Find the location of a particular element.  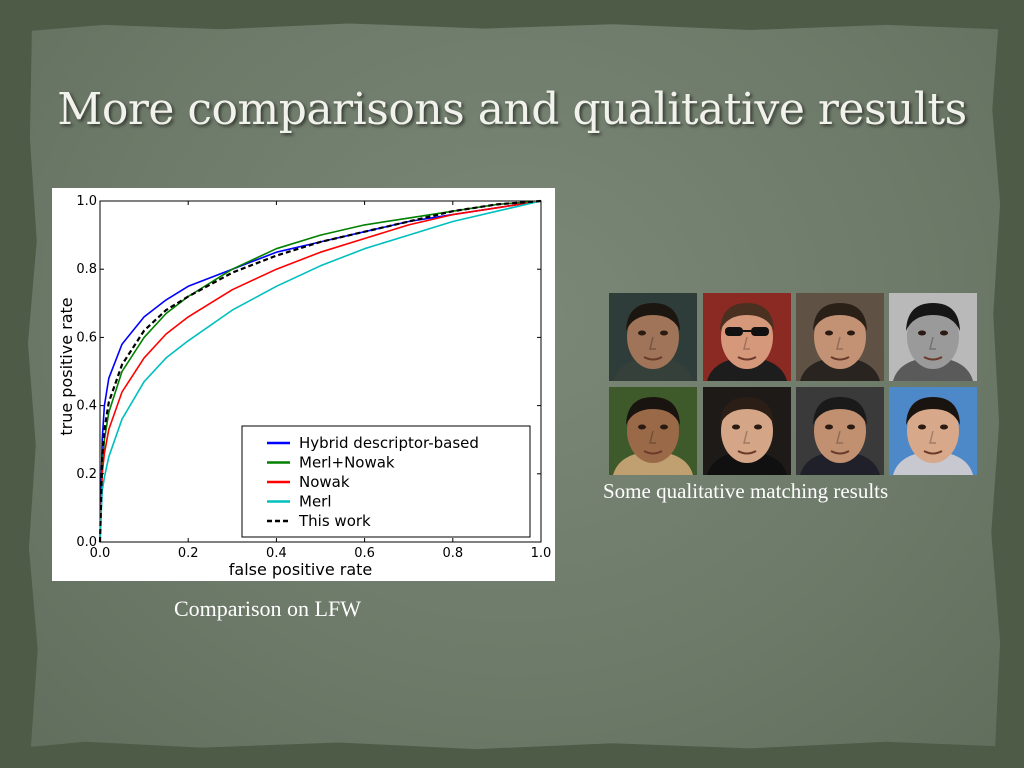

x-tick-label: 0.0 is located at coordinates (100, 553).